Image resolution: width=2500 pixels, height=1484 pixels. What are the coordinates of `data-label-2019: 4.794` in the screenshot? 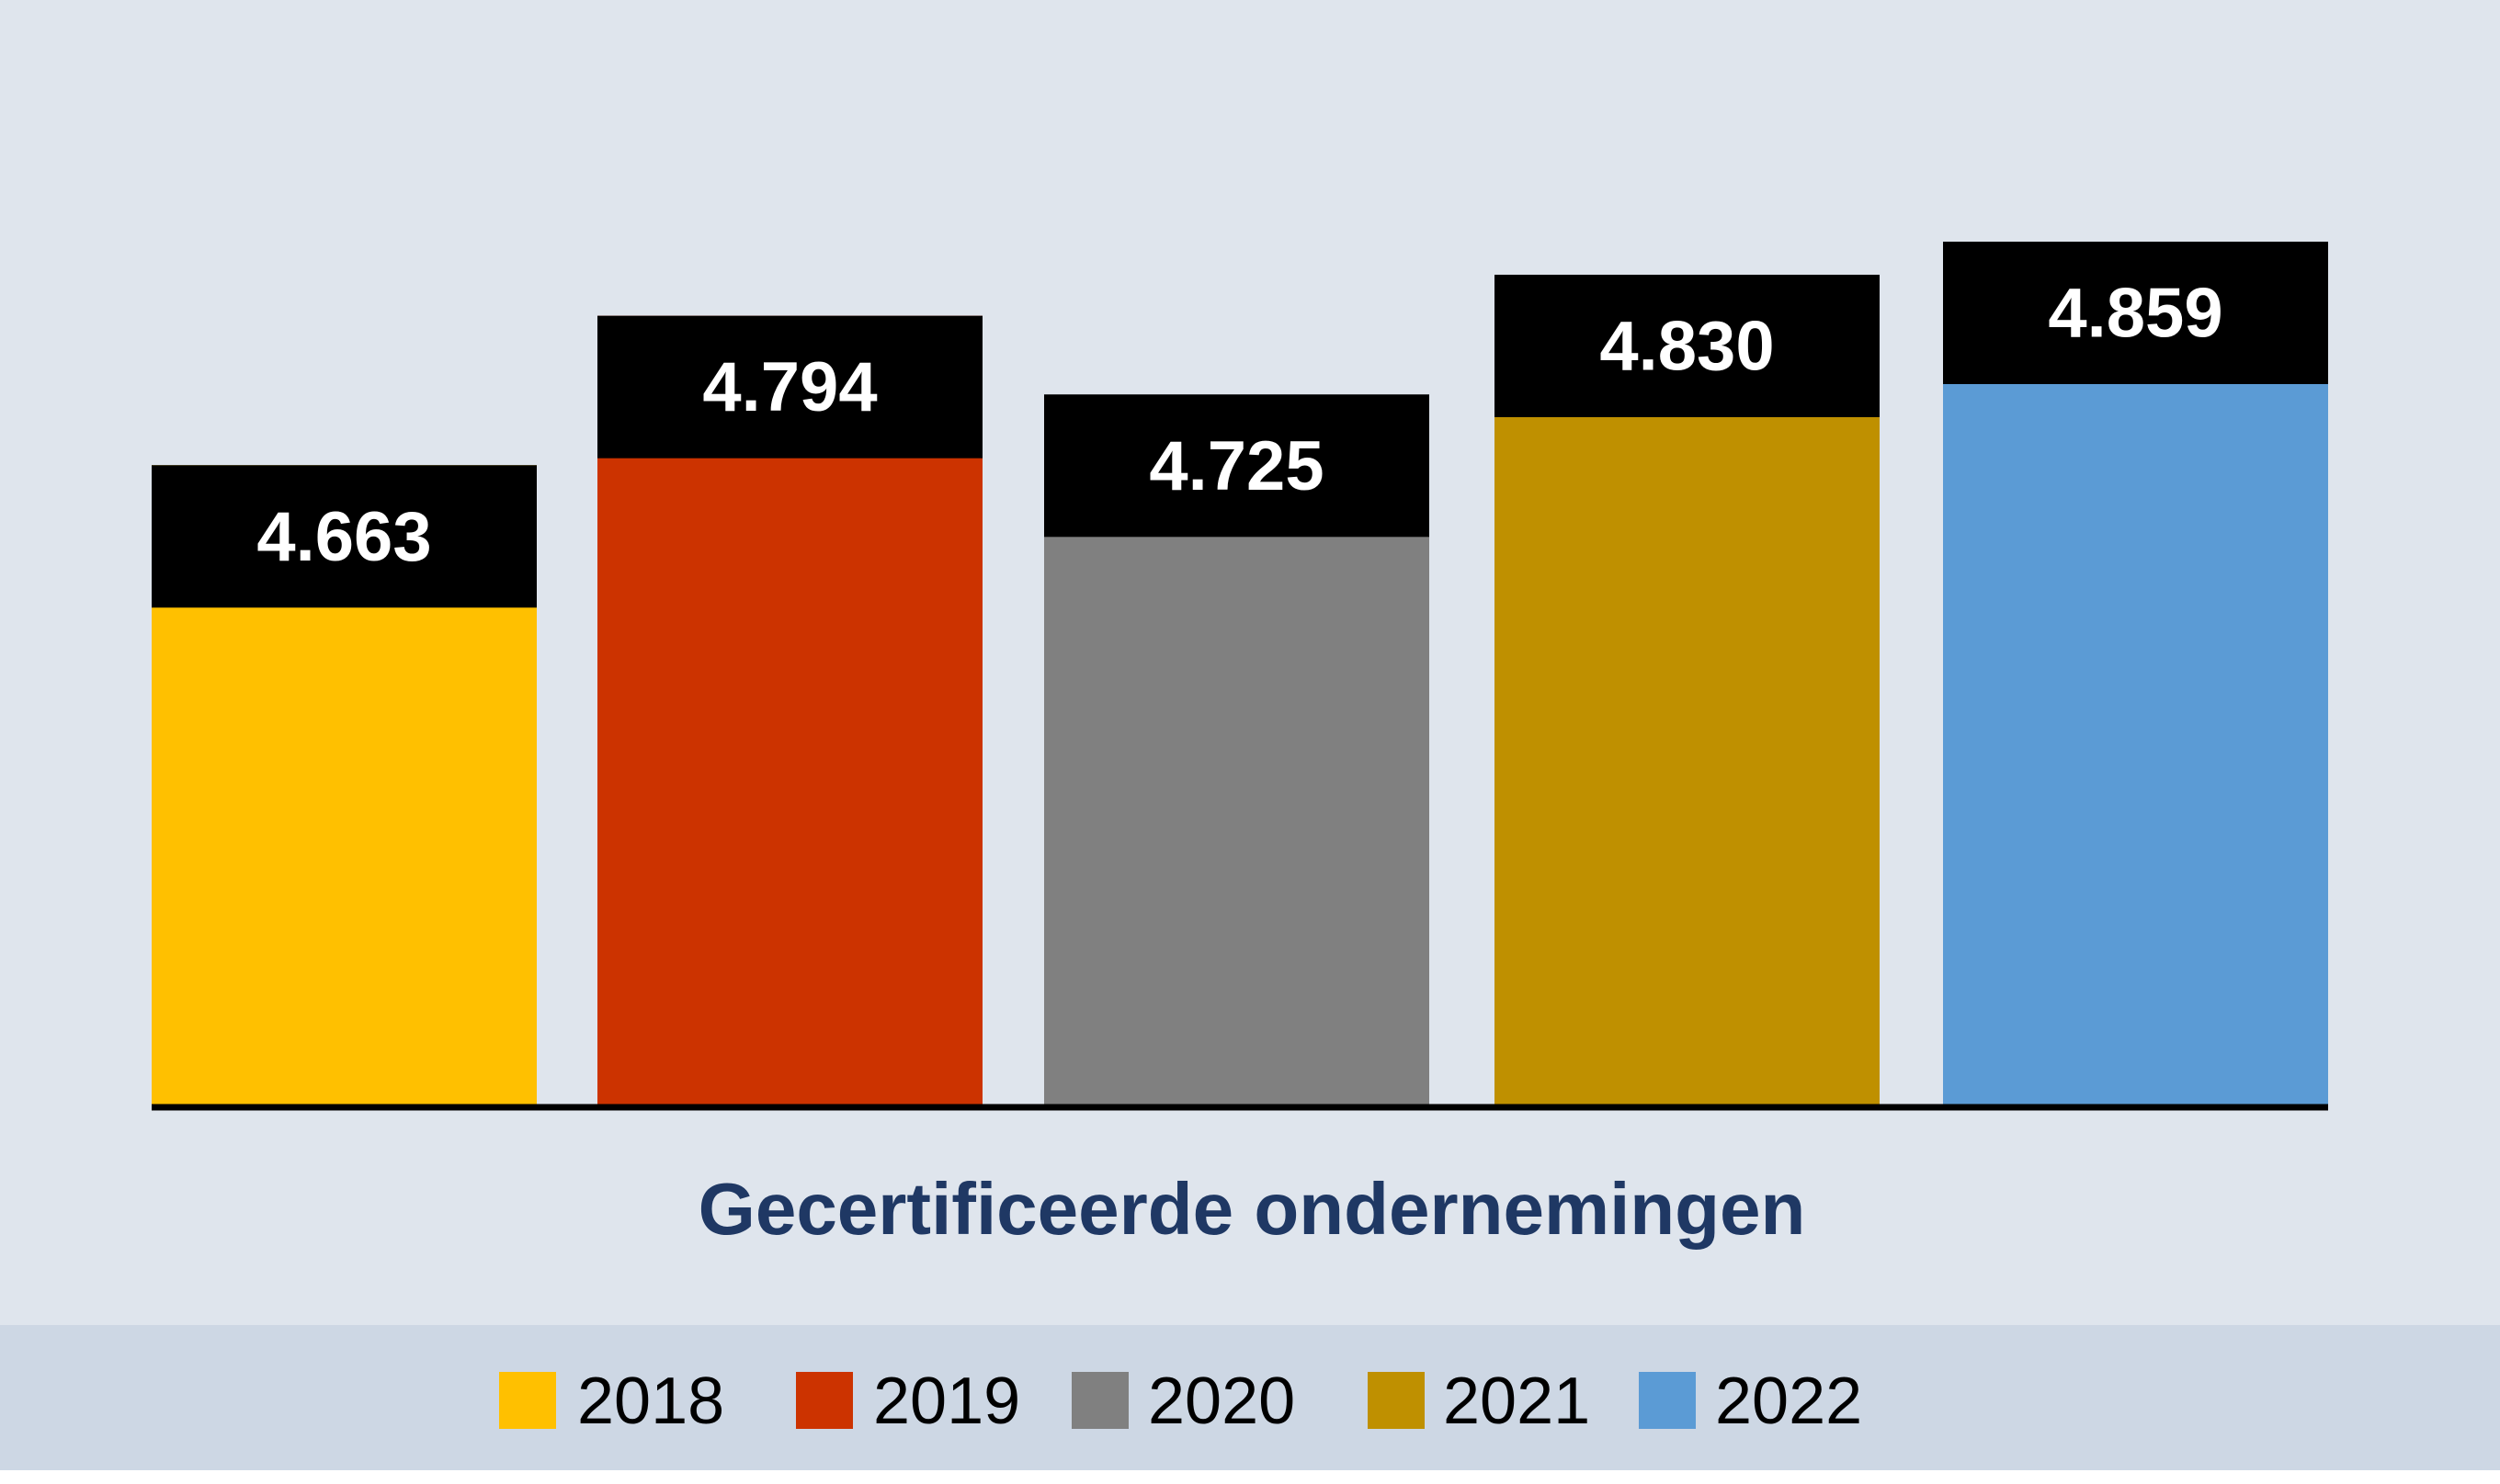 It's located at (790, 387).